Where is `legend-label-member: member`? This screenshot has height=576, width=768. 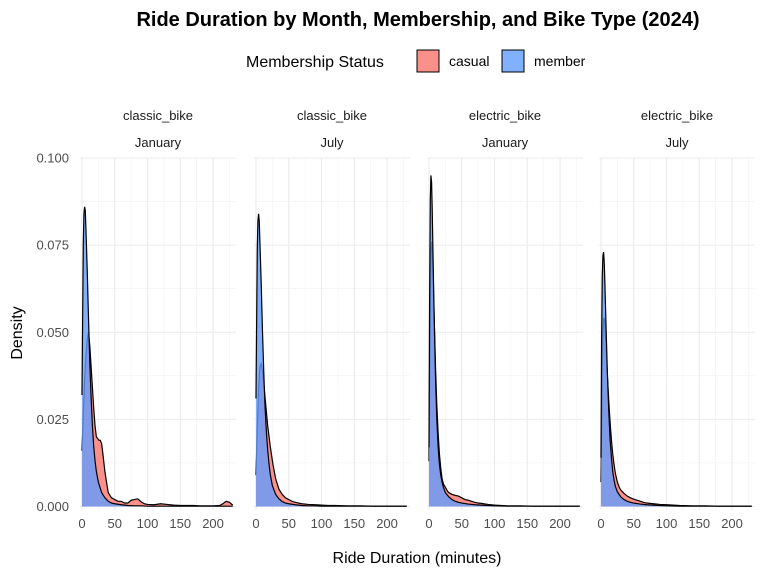
legend-label-member: member is located at coordinates (560, 61).